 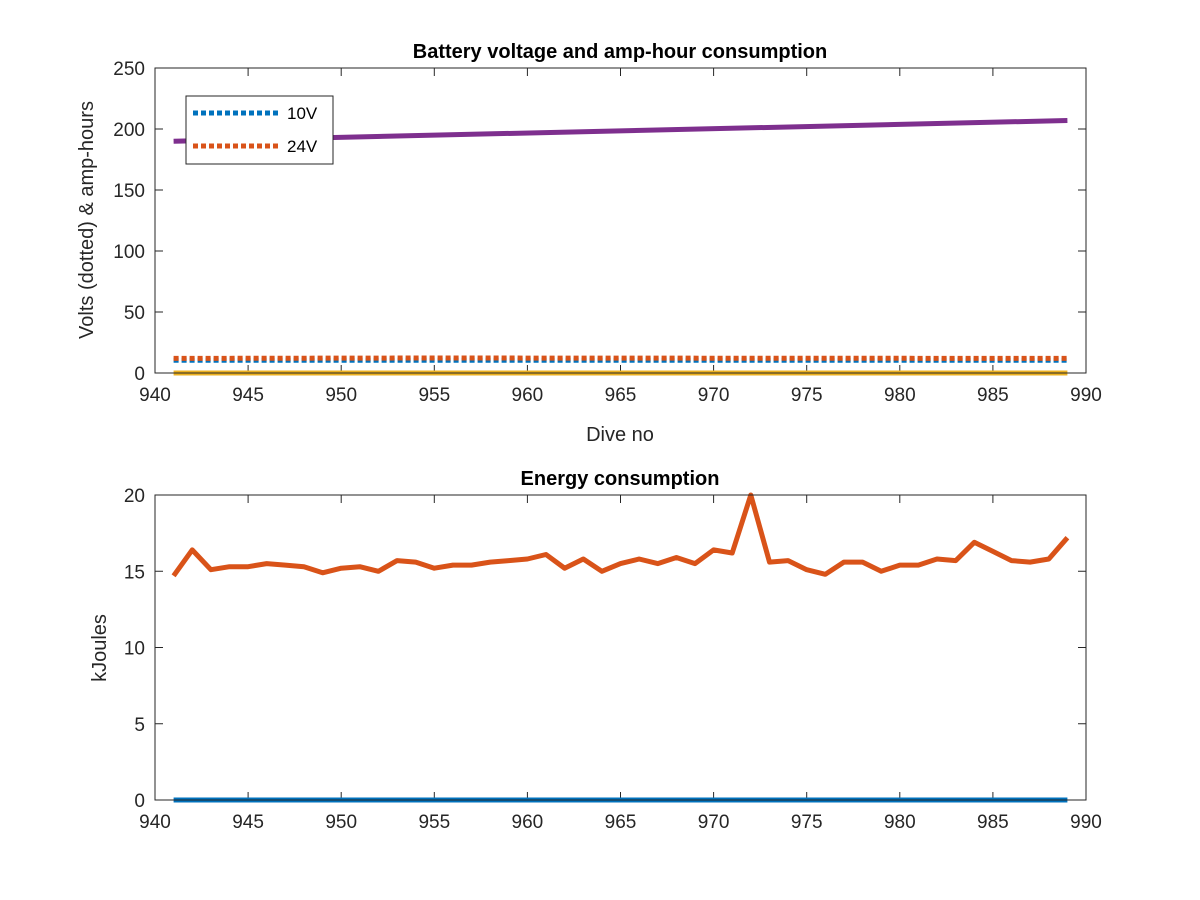 I want to click on y-tick-label: 200, so click(x=129, y=130).